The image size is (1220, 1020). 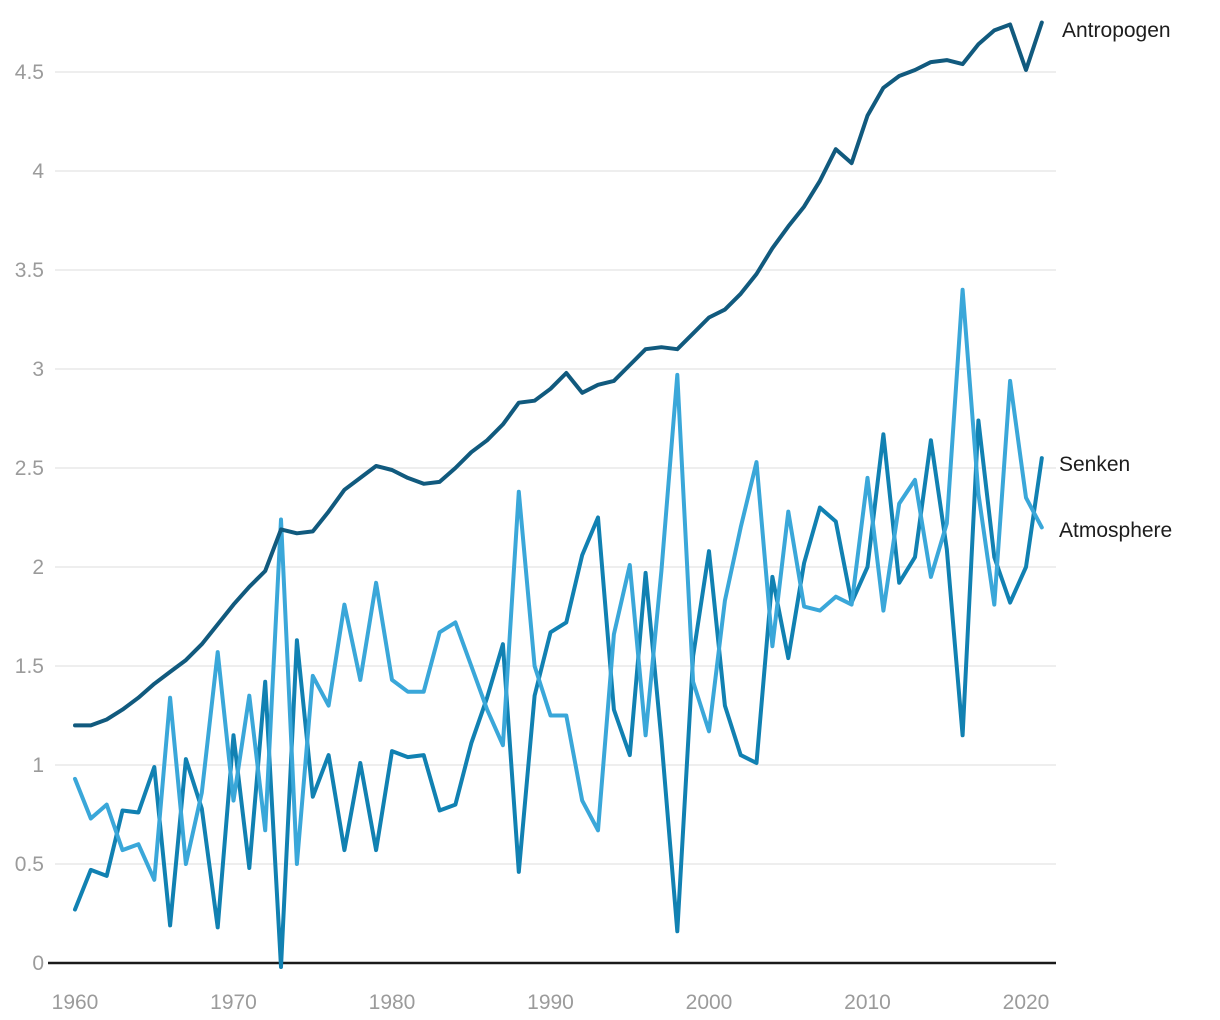 I want to click on series-label-senken: Senken, so click(x=1095, y=464).